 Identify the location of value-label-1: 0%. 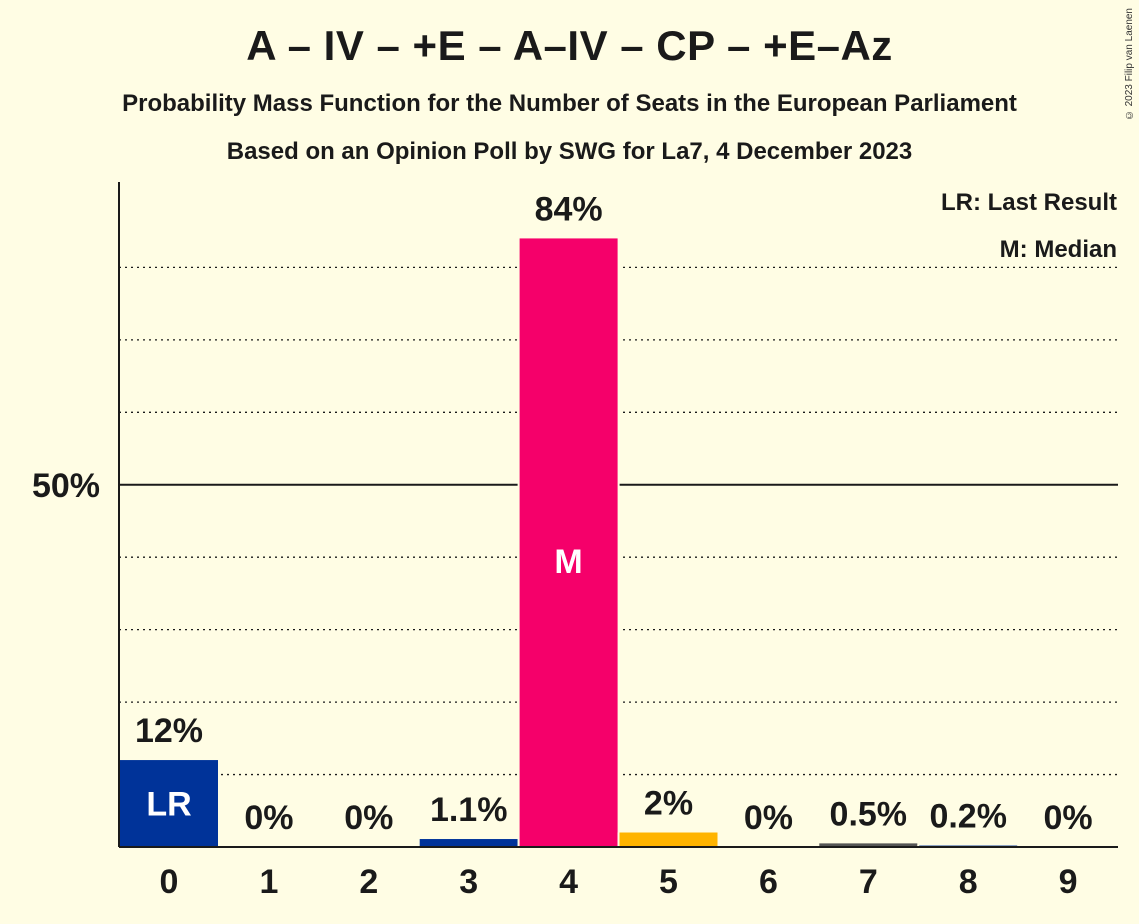
(268, 818).